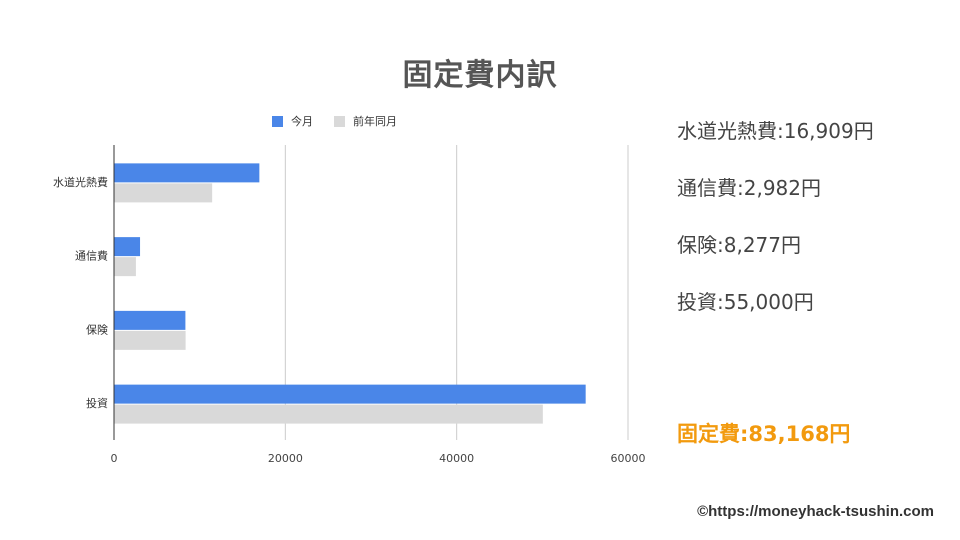 The image size is (960, 540). I want to click on legend-label: 今月, so click(302, 121).